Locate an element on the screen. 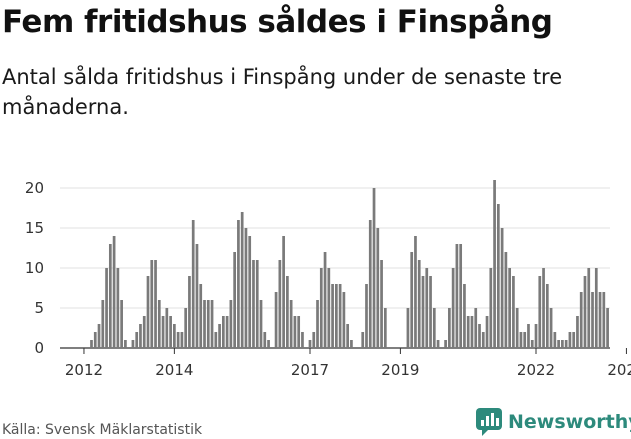  x-axis: 2012 2014 2017 2019 2022 2024 is located at coordinates (348, 363).